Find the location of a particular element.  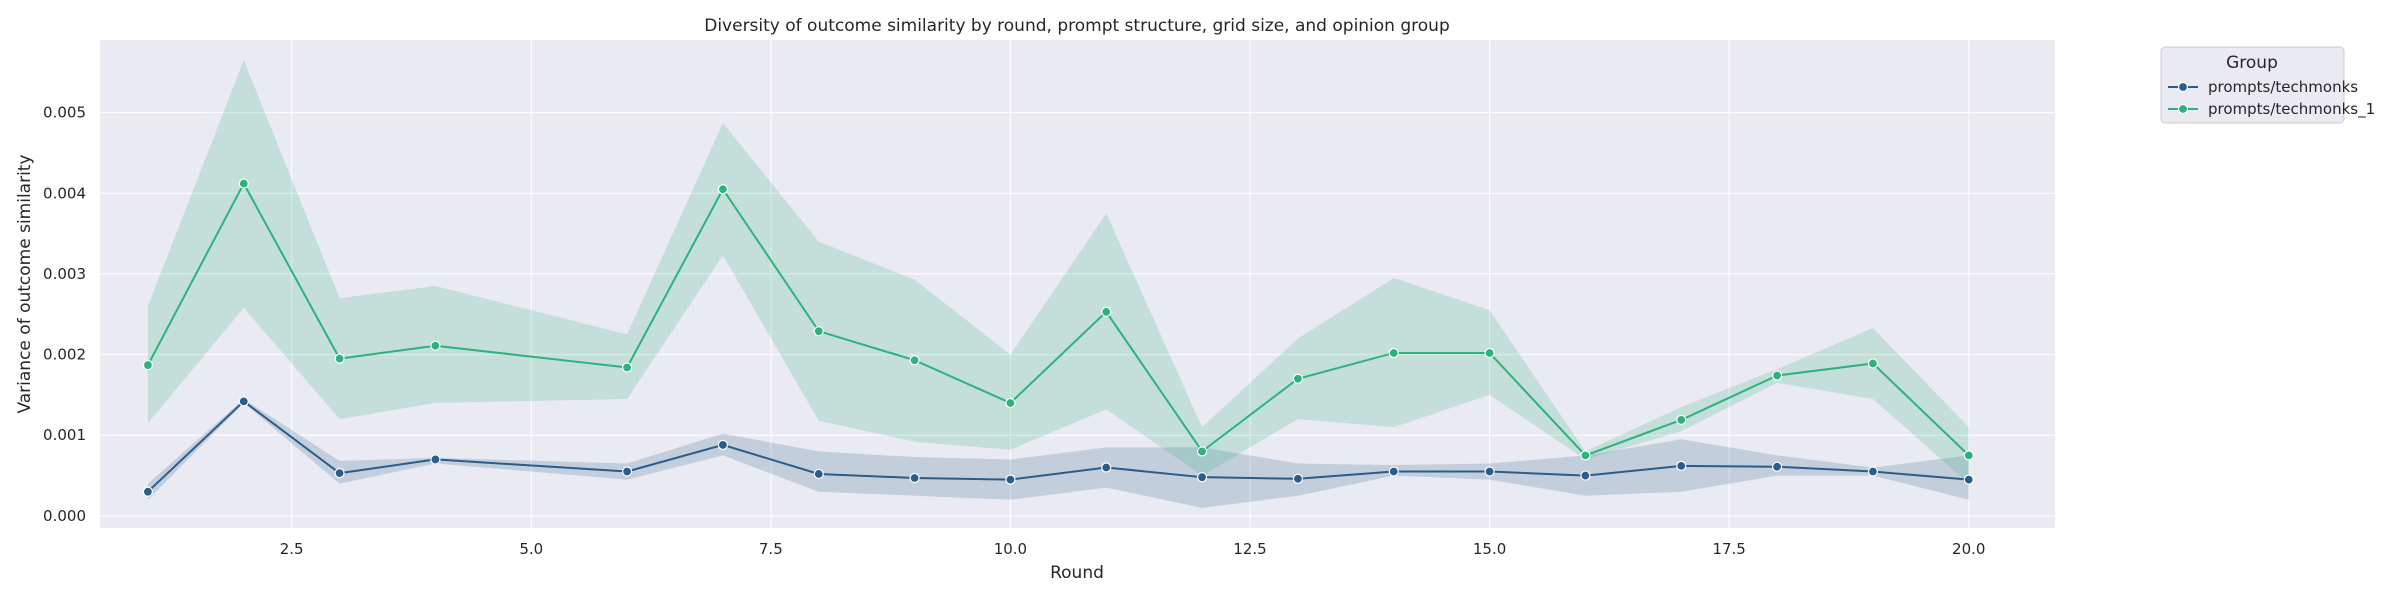

y-tick-label: 0.004 is located at coordinates (64, 193).